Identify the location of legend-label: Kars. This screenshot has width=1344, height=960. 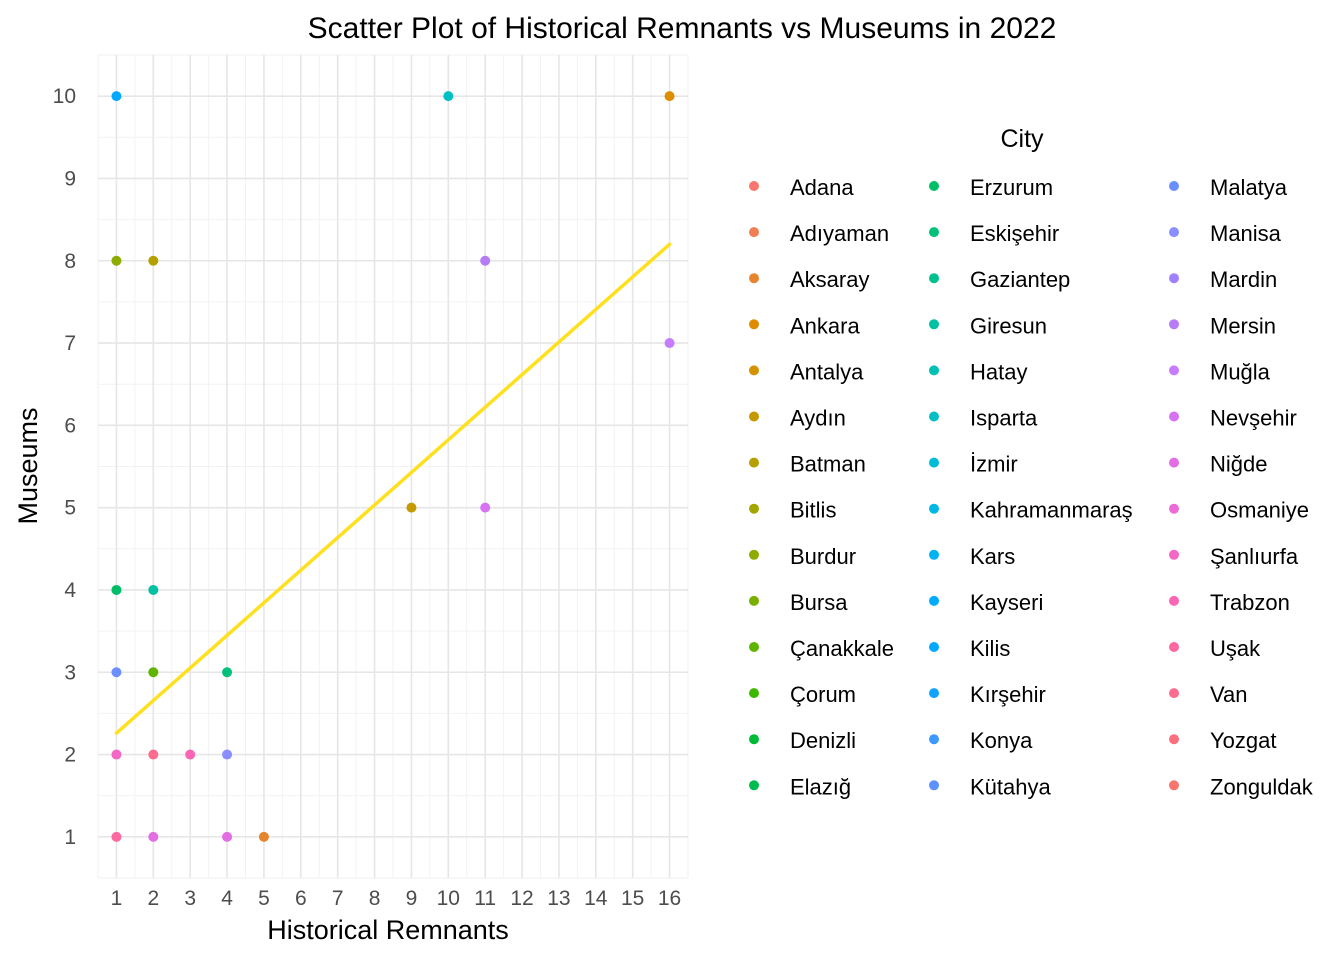
(992, 556).